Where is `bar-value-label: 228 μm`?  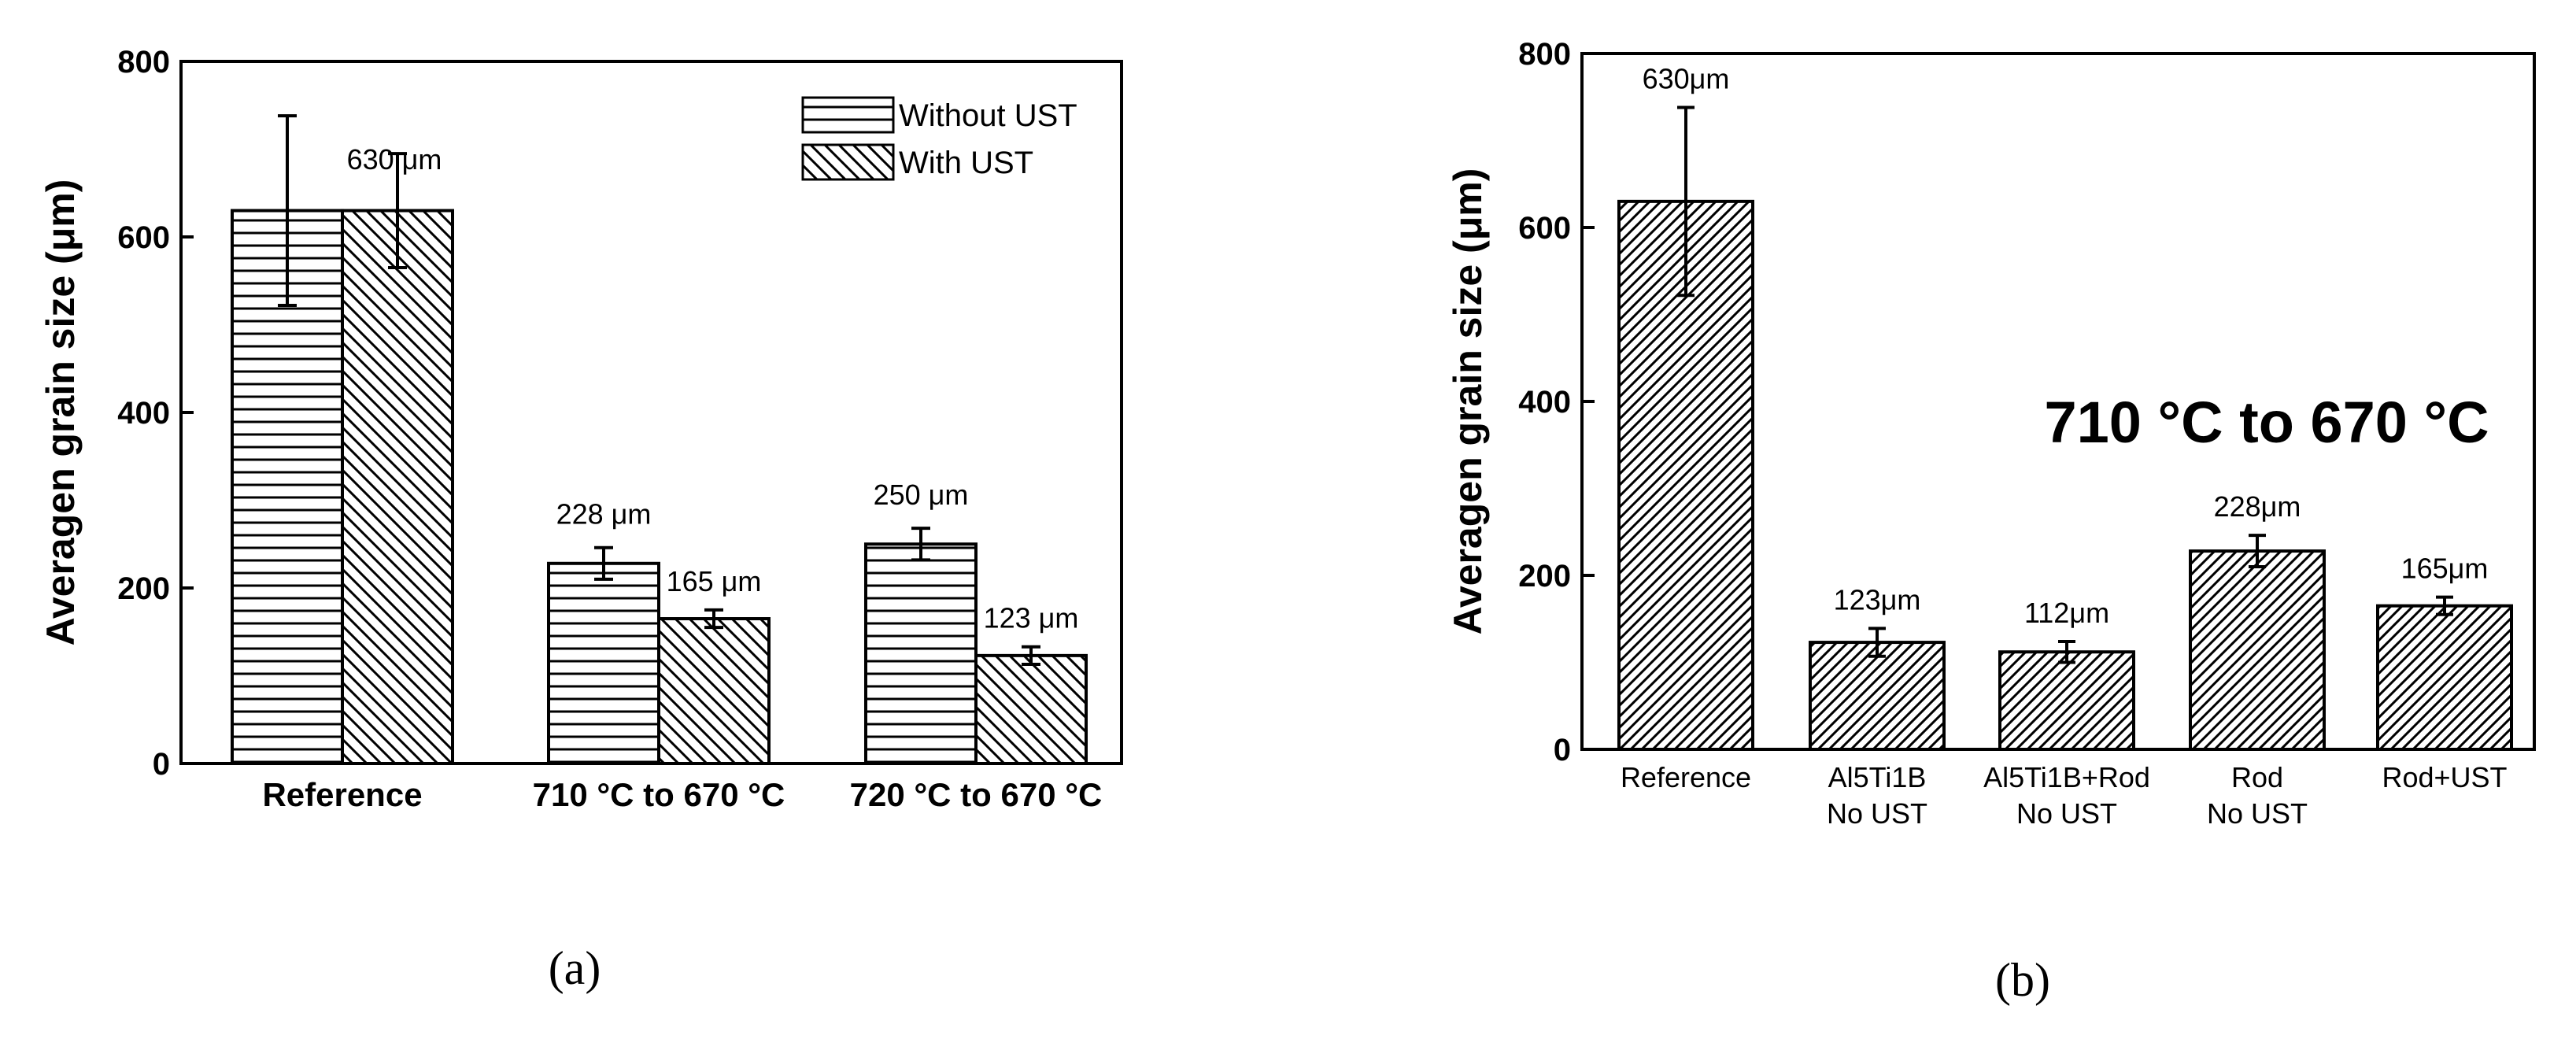 bar-value-label: 228 μm is located at coordinates (604, 514).